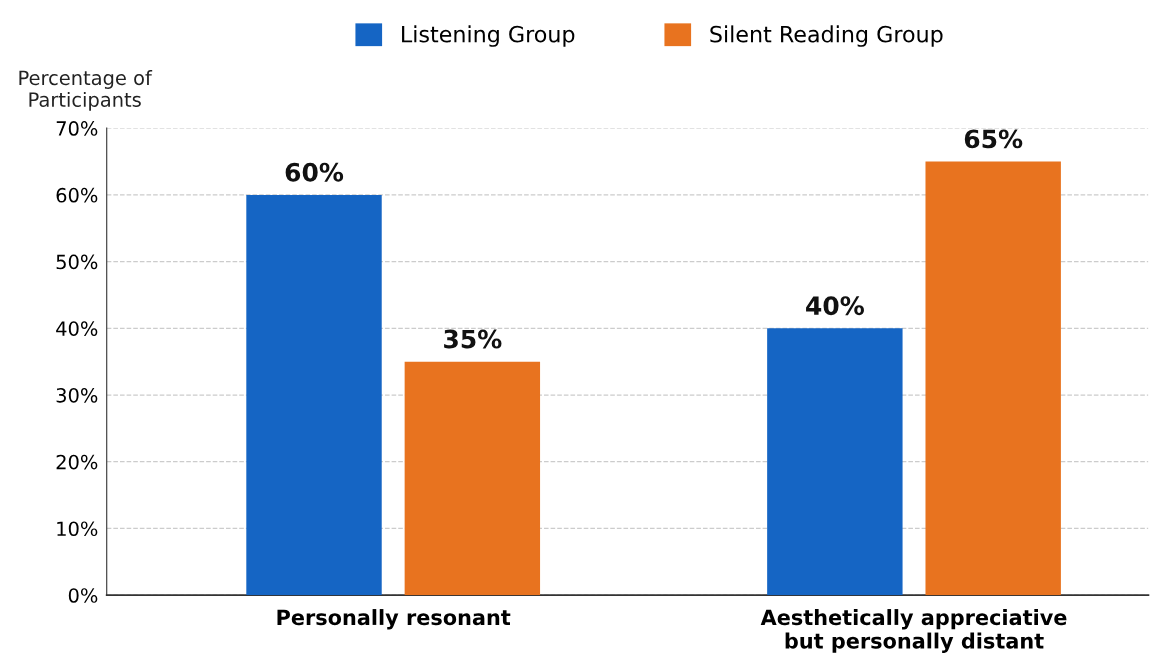 The image size is (1160, 671). What do you see at coordinates (77, 395) in the screenshot?
I see `y-tick-label: 30%` at bounding box center [77, 395].